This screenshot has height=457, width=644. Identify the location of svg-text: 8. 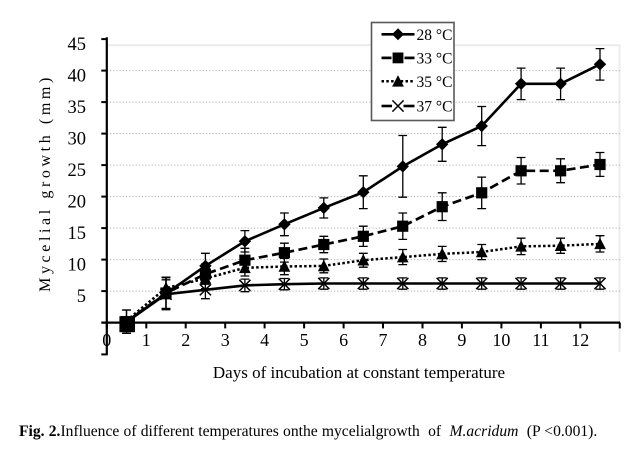
(422, 340).